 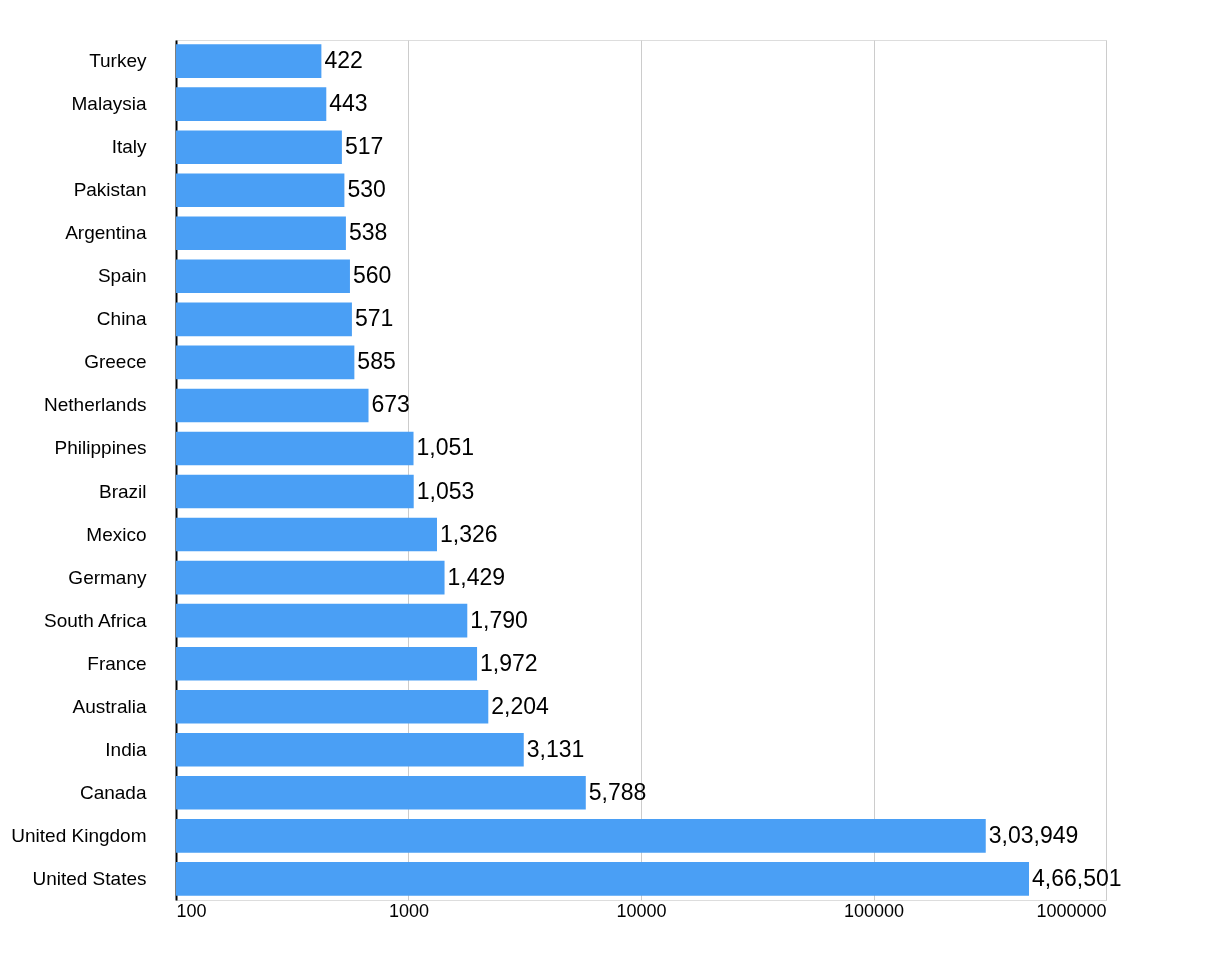 I want to click on data-label: 1,053, so click(x=445, y=490).